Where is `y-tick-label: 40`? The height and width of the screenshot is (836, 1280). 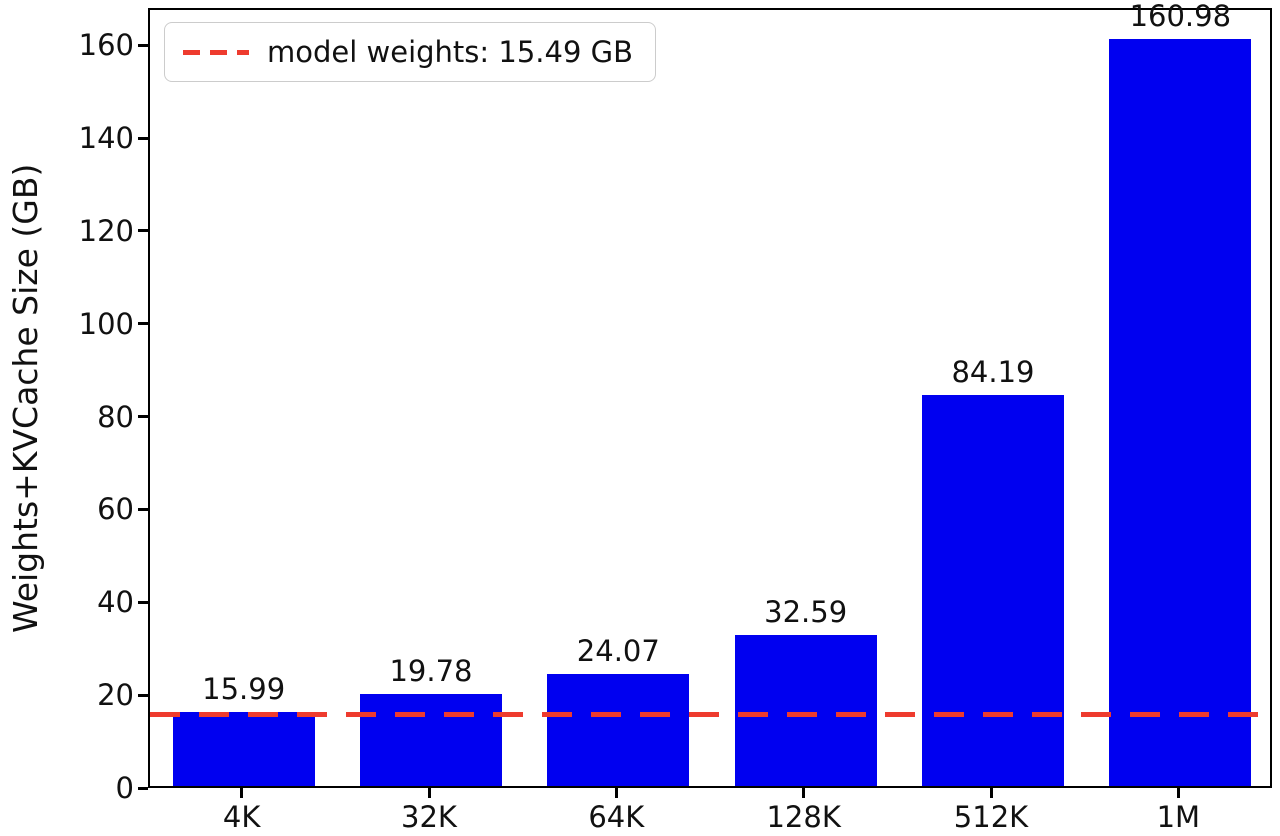 y-tick-label: 40 is located at coordinates (115, 602).